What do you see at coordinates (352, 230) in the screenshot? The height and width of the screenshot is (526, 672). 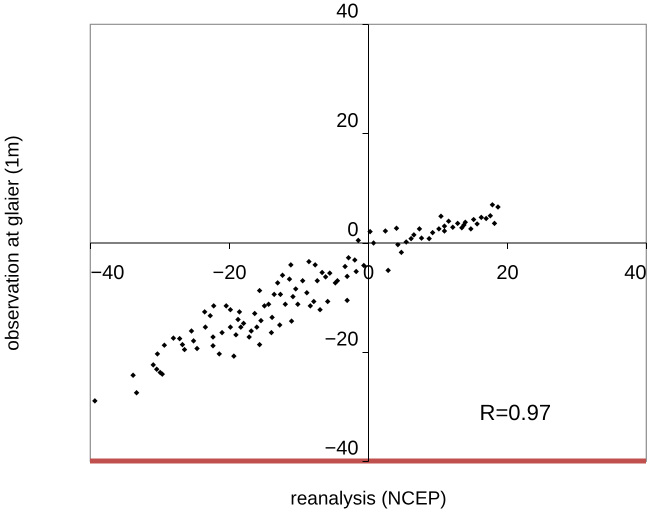 I see `y-tick-label: 0` at bounding box center [352, 230].